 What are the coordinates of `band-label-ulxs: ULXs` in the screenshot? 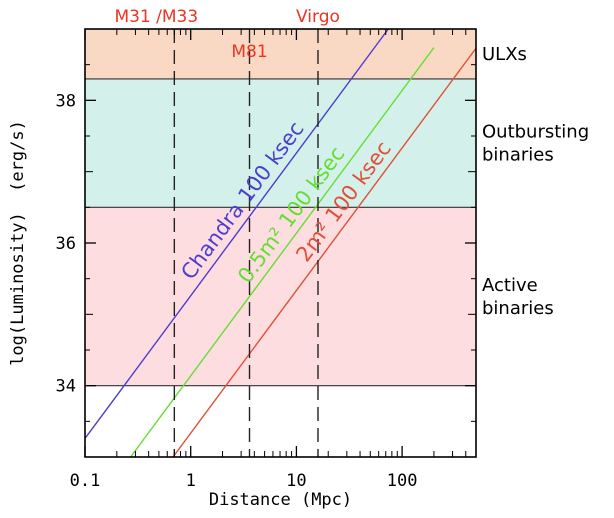 It's located at (504, 54).